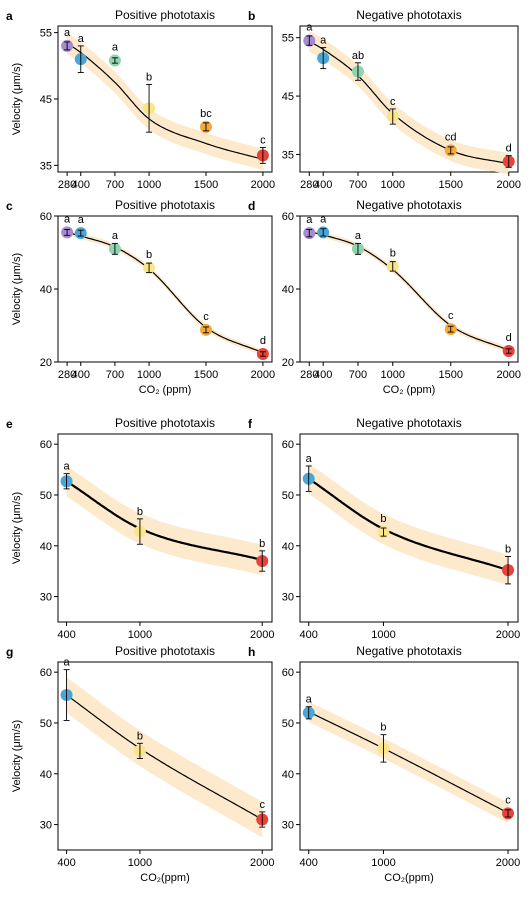  What do you see at coordinates (9, 424) in the screenshot?
I see `panel-letter: e` at bounding box center [9, 424].